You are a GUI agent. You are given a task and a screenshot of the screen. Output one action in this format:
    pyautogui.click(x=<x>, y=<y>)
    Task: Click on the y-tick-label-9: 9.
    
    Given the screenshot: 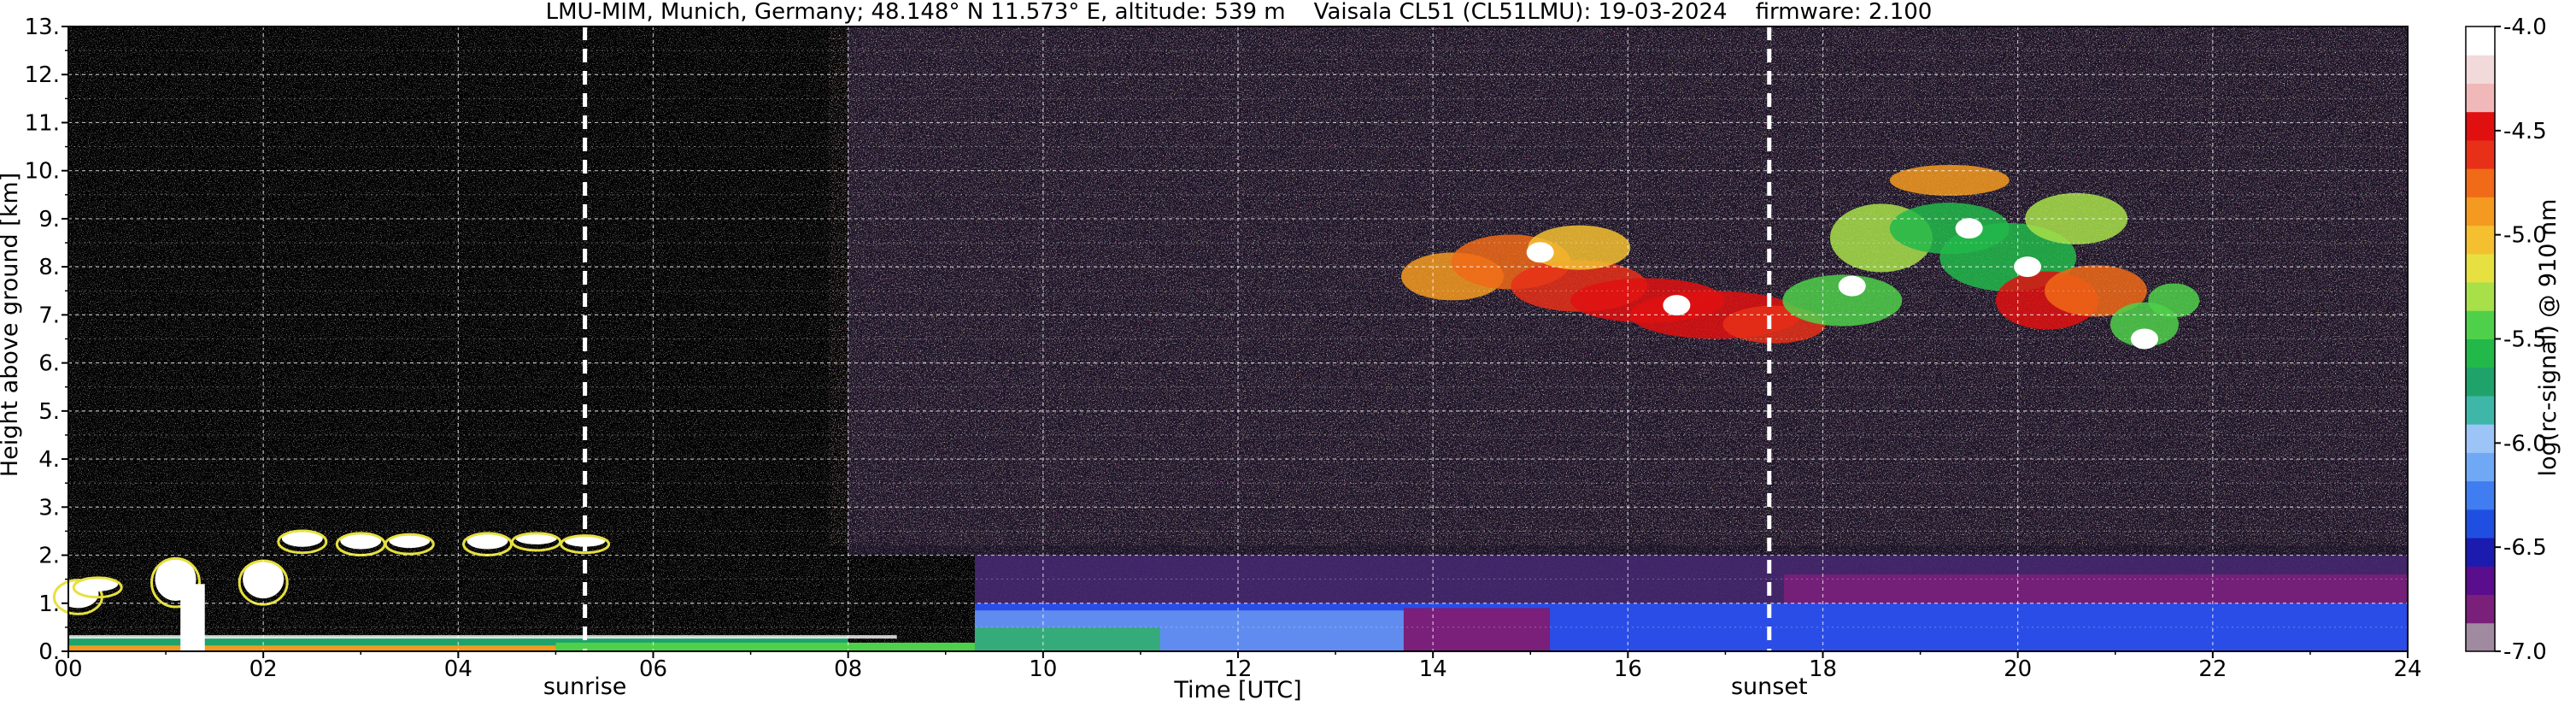 What is the action you would take?
    pyautogui.click(x=49, y=219)
    